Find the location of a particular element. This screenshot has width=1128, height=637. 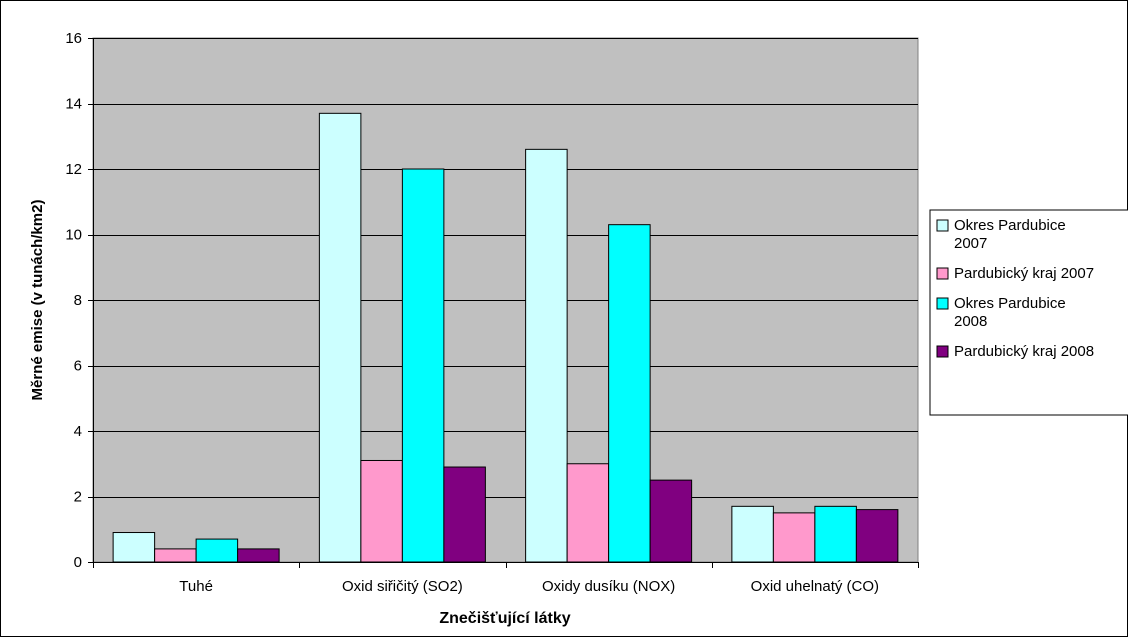

x-axis-title: Znečišťující látky is located at coordinates (504, 618).